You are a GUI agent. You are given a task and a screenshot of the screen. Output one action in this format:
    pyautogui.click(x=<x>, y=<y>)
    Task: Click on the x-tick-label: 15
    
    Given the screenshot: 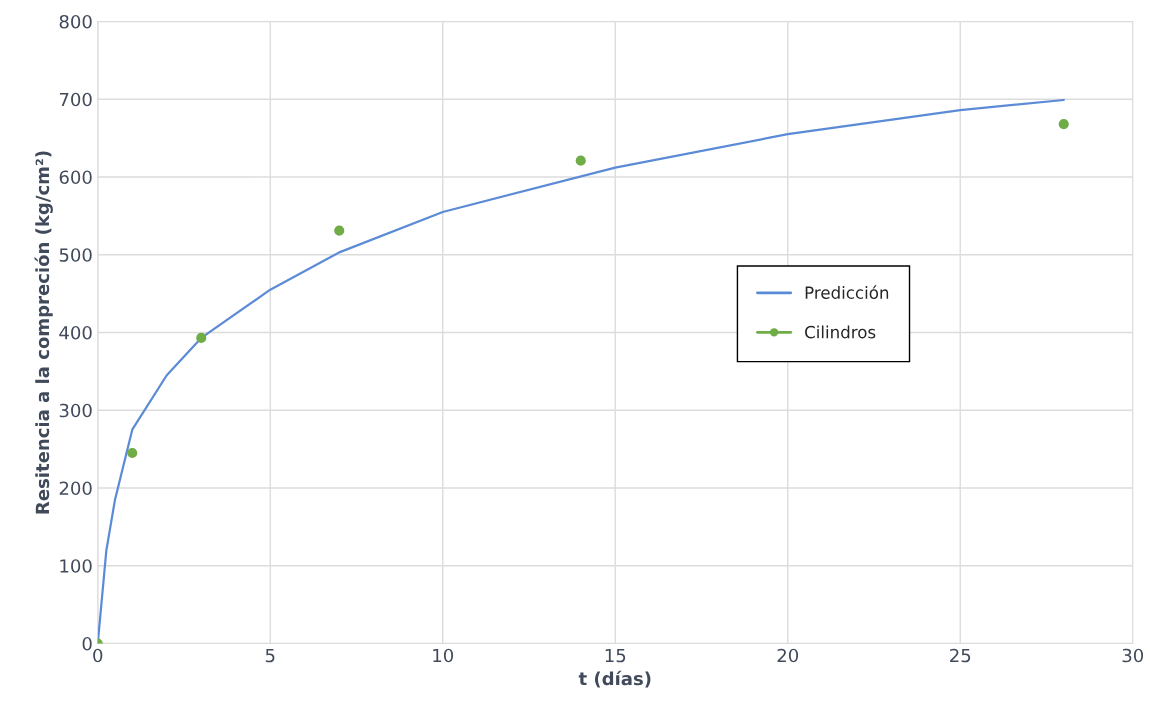 What is the action you would take?
    pyautogui.click(x=615, y=655)
    